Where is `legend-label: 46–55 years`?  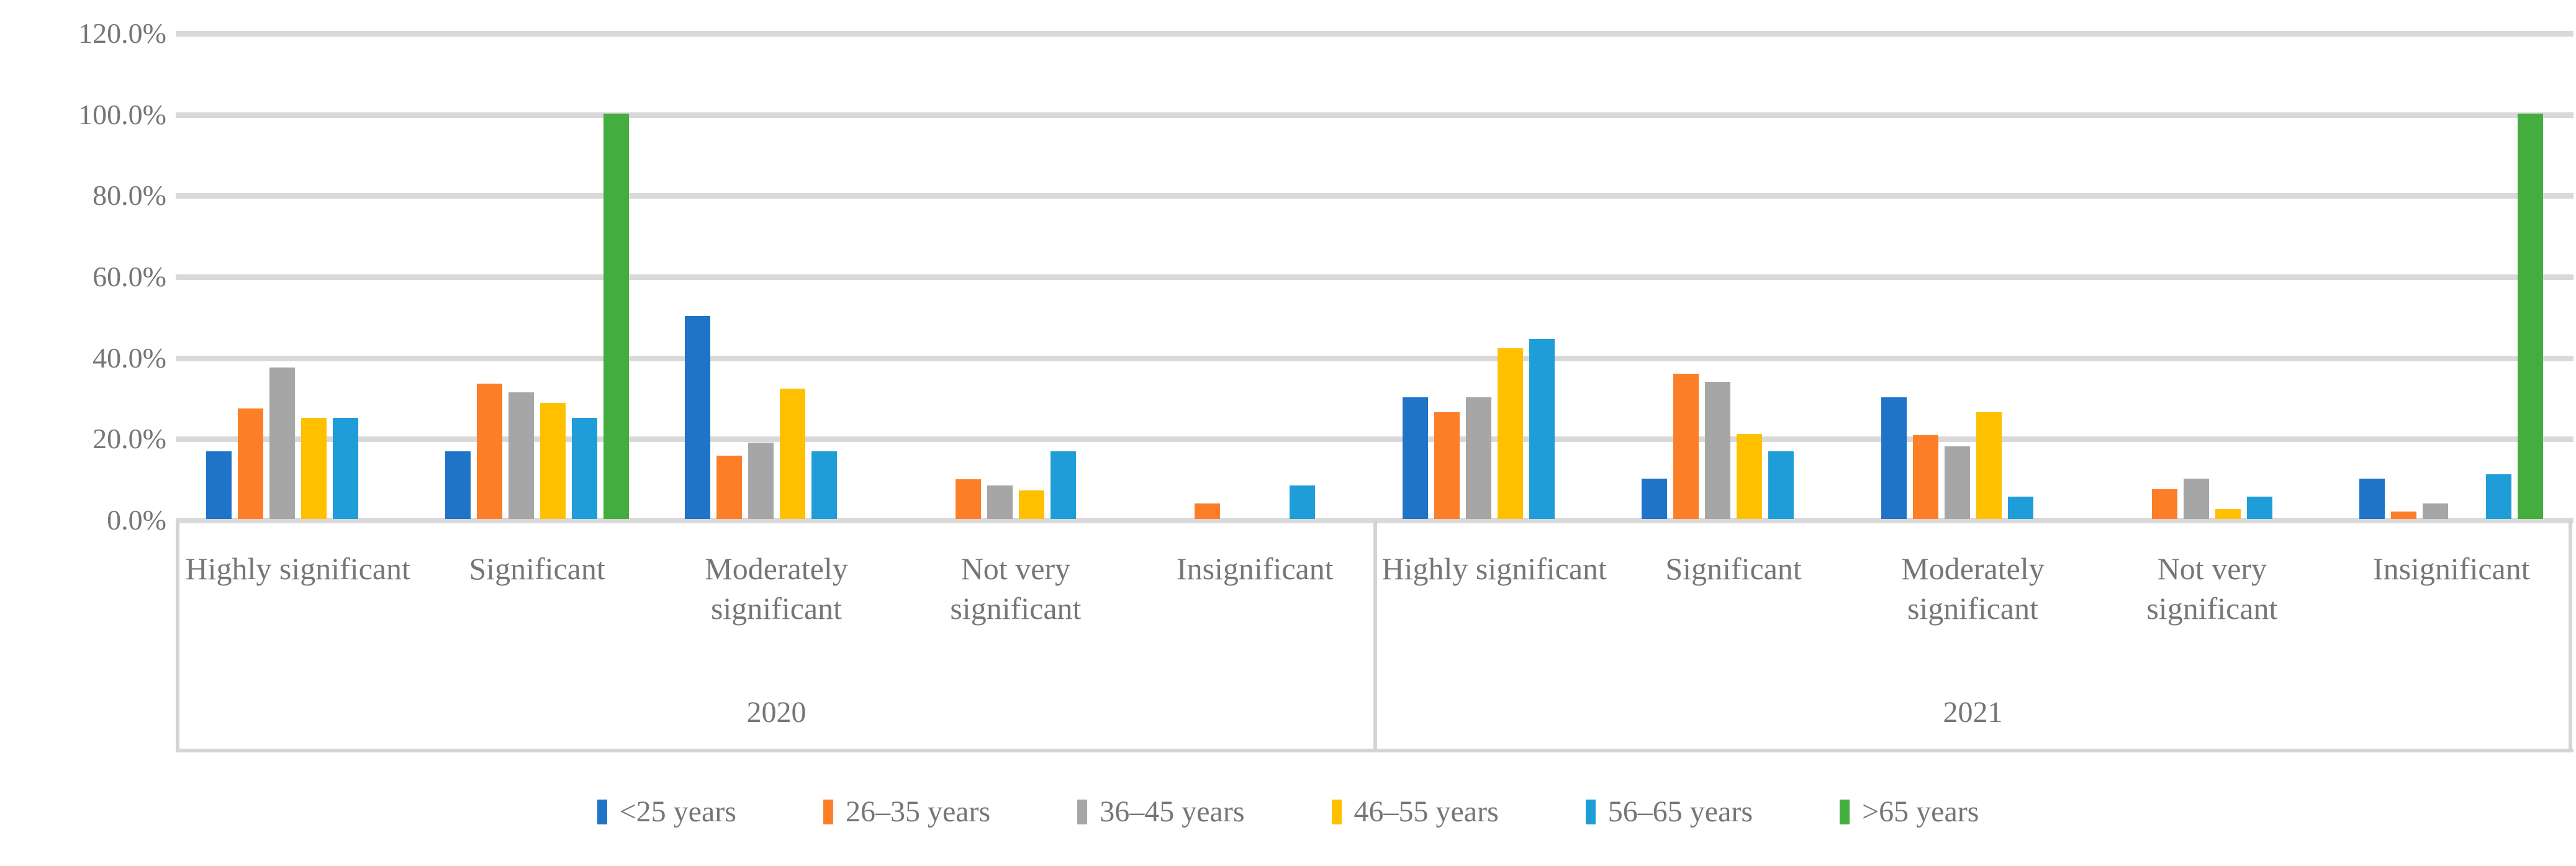
legend-label: 46–55 years is located at coordinates (1426, 812).